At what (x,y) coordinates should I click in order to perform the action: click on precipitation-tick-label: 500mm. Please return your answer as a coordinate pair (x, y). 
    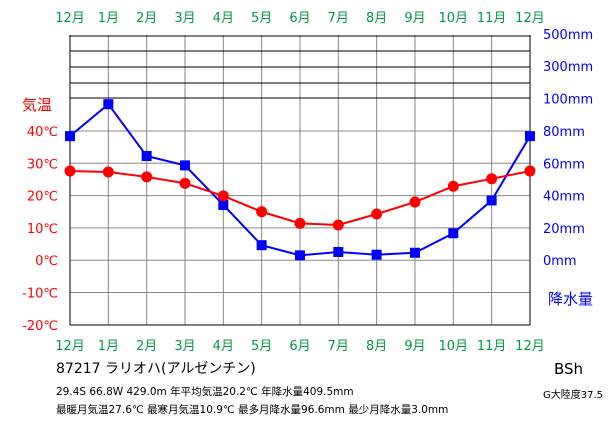
    Looking at the image, I should click on (568, 35).